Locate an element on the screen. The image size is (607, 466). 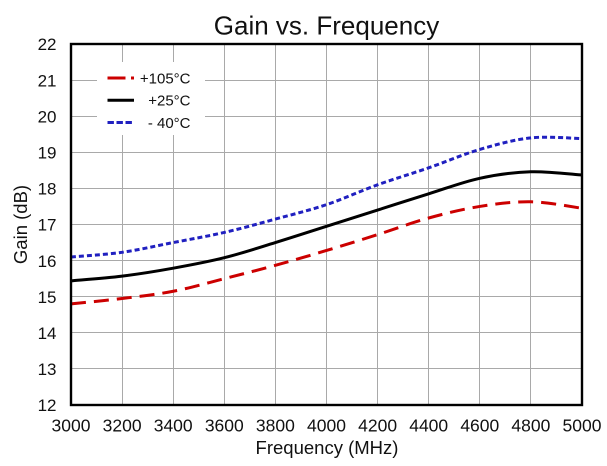
x-tick-label: 4800 is located at coordinates (530, 426).